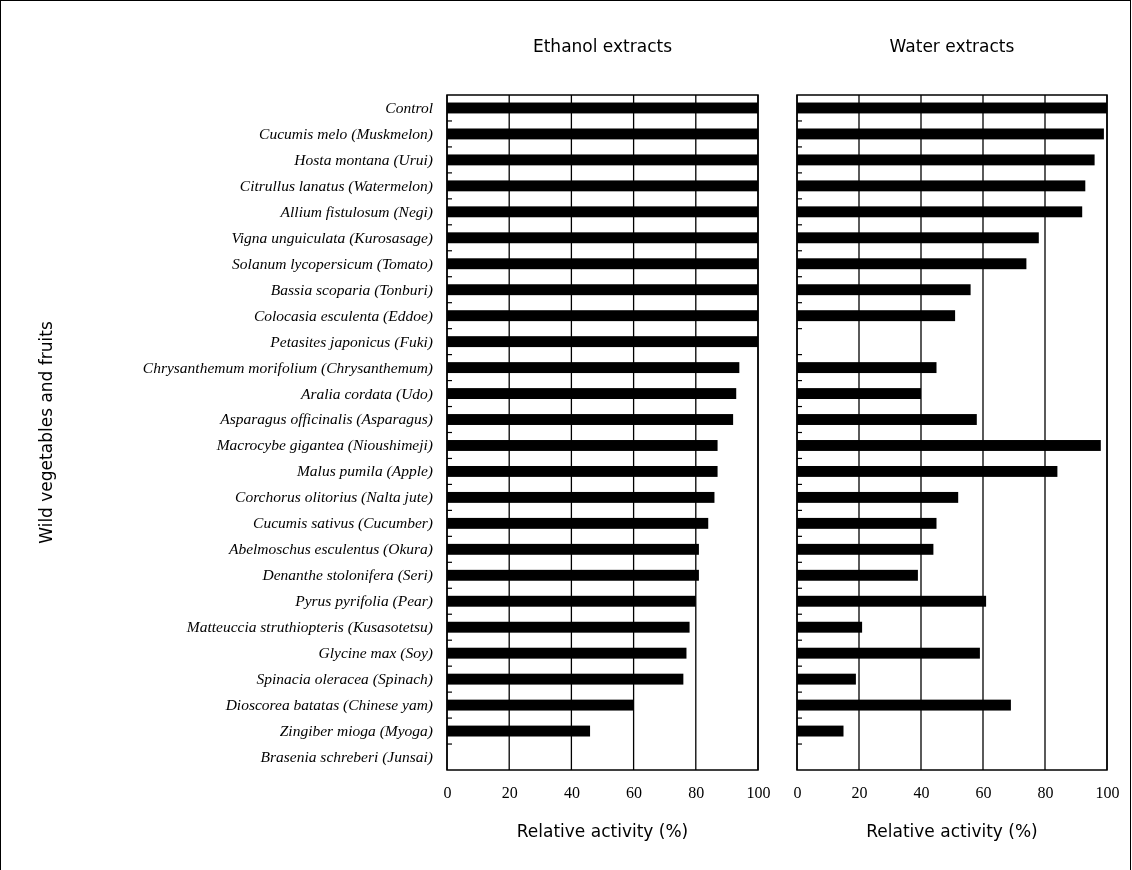 This screenshot has height=870, width=1132. What do you see at coordinates (328, 705) in the screenshot?
I see `y-tick-label: Dioscorea batatas (Chinese yam)` at bounding box center [328, 705].